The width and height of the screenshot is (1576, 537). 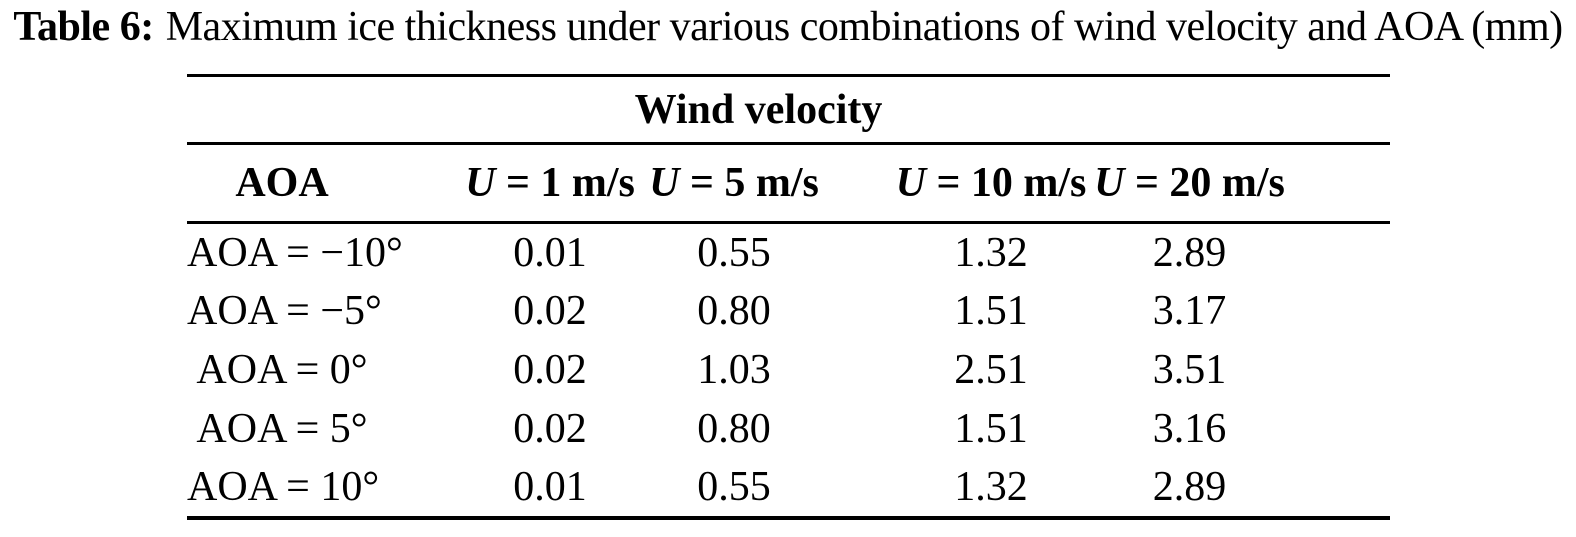 What do you see at coordinates (1006, 183) in the screenshot?
I see `column-header-u10-rest: = 10 m/s` at bounding box center [1006, 183].